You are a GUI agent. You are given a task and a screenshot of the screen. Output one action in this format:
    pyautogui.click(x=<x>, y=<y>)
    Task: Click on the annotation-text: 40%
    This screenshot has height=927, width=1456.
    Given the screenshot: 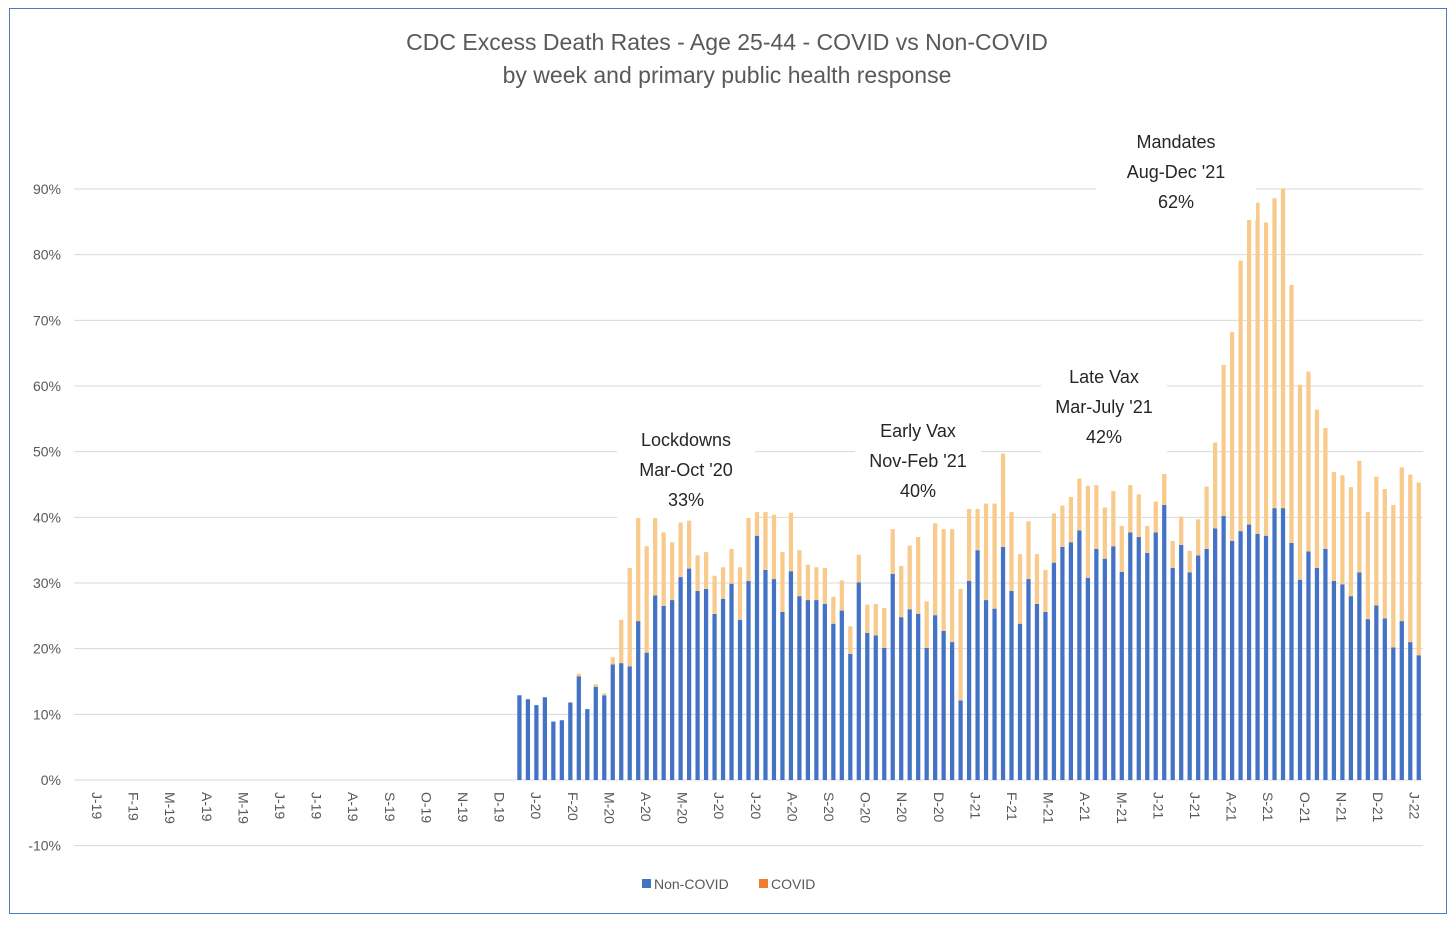 What is the action you would take?
    pyautogui.click(x=918, y=491)
    